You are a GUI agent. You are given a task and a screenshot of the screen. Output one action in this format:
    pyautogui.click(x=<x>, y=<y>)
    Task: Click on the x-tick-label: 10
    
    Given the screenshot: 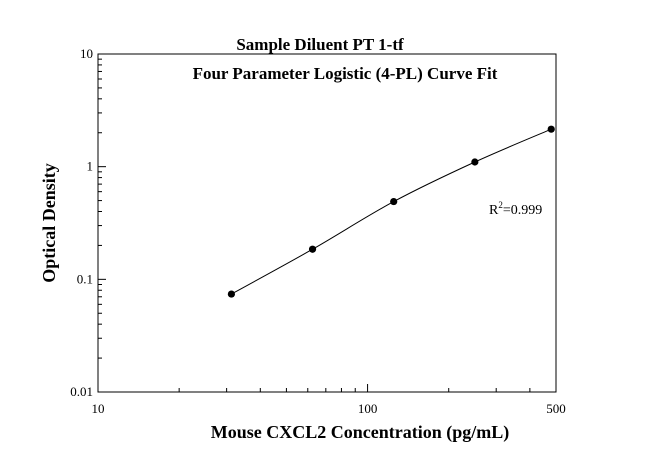 What is the action you would take?
    pyautogui.click(x=98, y=408)
    